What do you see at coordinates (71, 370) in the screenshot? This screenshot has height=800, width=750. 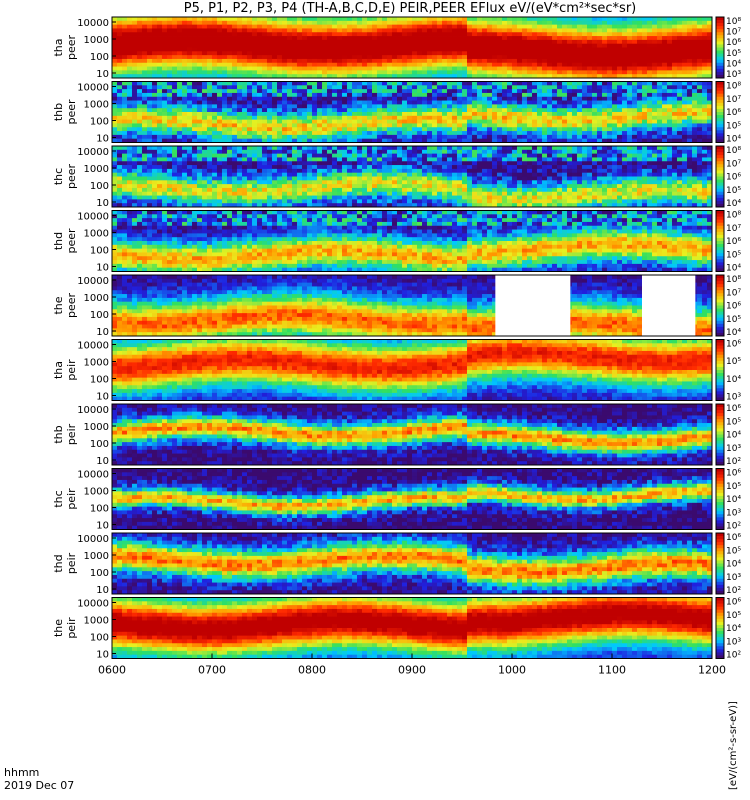 I see `panel-label-5-1: peir` at bounding box center [71, 370].